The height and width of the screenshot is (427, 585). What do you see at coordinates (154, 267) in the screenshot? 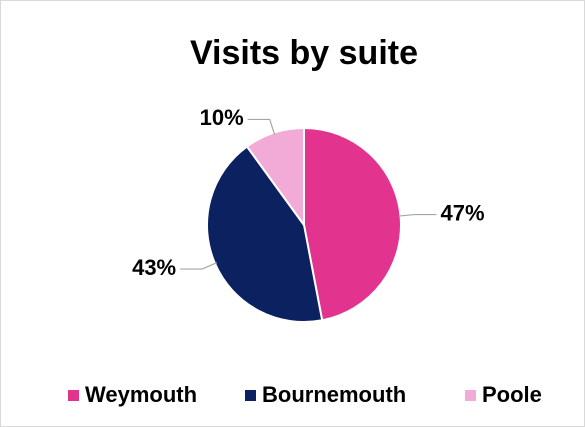
I see `data-label: 43%` at bounding box center [154, 267].